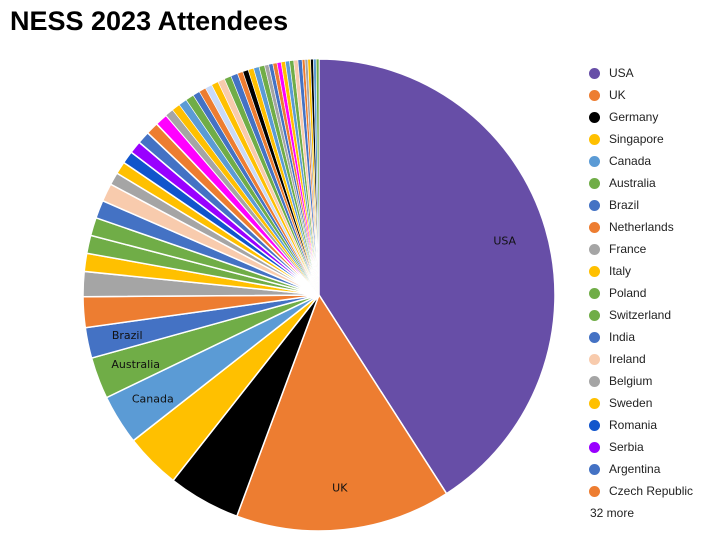  I want to click on legend-item-switzerland: Switzerland, so click(648, 315).